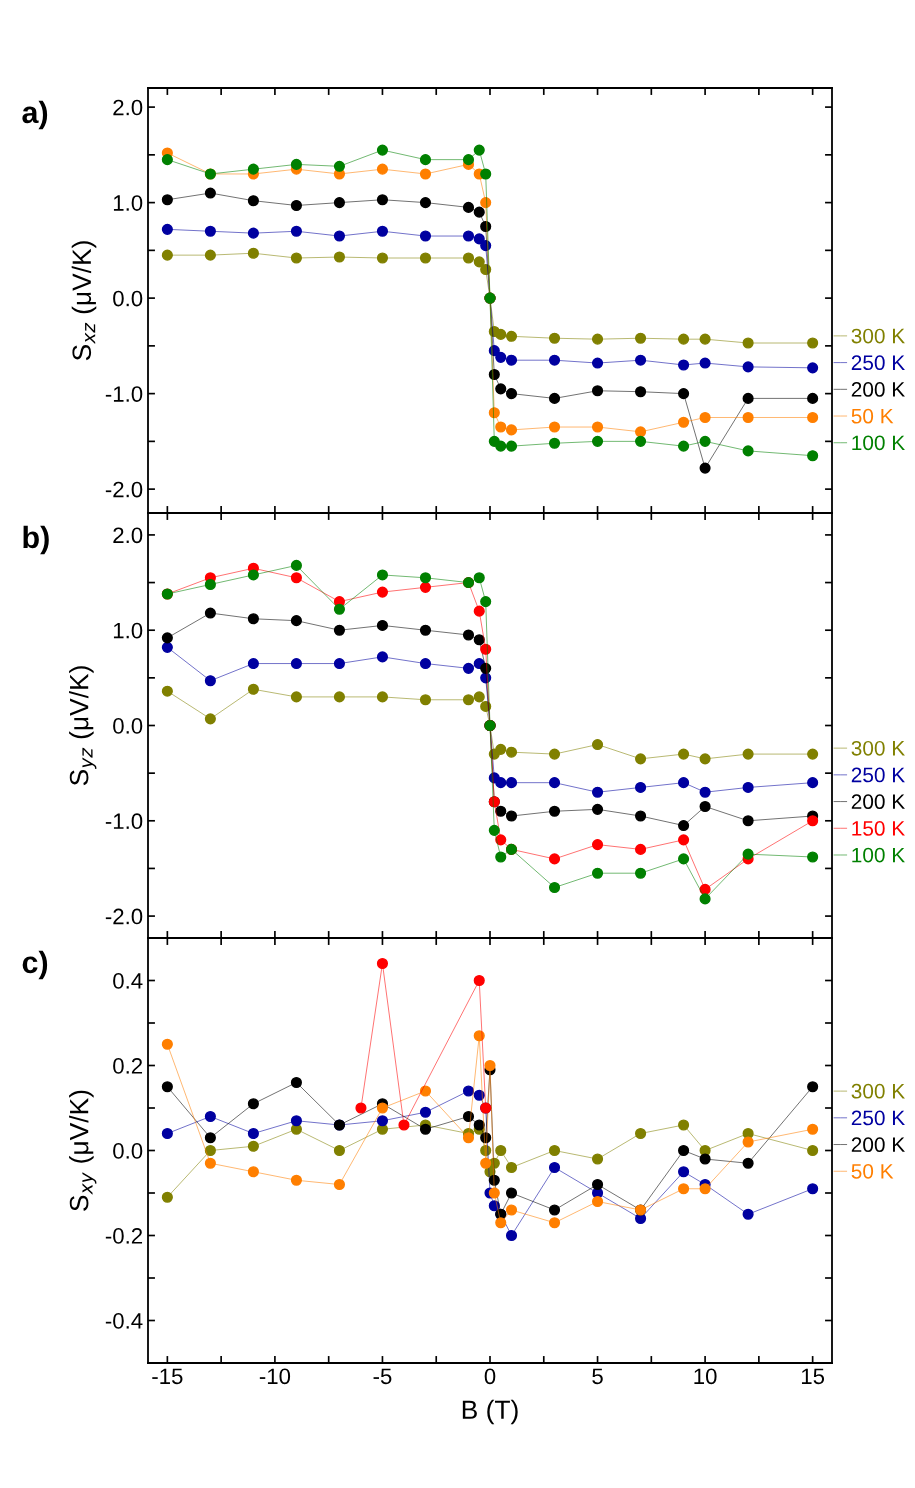 Image resolution: width=915 pixels, height=1488 pixels. What do you see at coordinates (275, 1376) in the screenshot?
I see `x-tick-label: -10` at bounding box center [275, 1376].